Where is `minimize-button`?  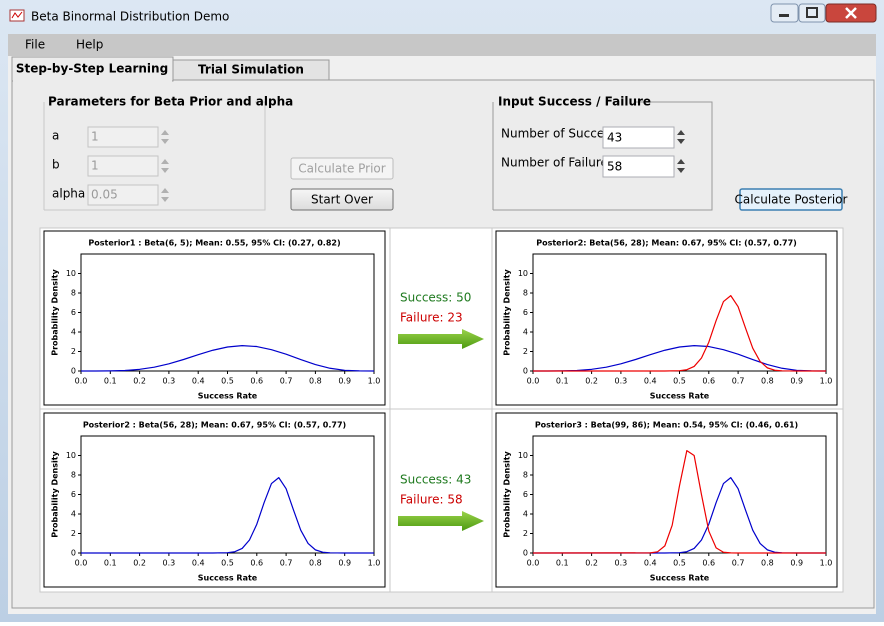
minimize-button is located at coordinates (784, 13).